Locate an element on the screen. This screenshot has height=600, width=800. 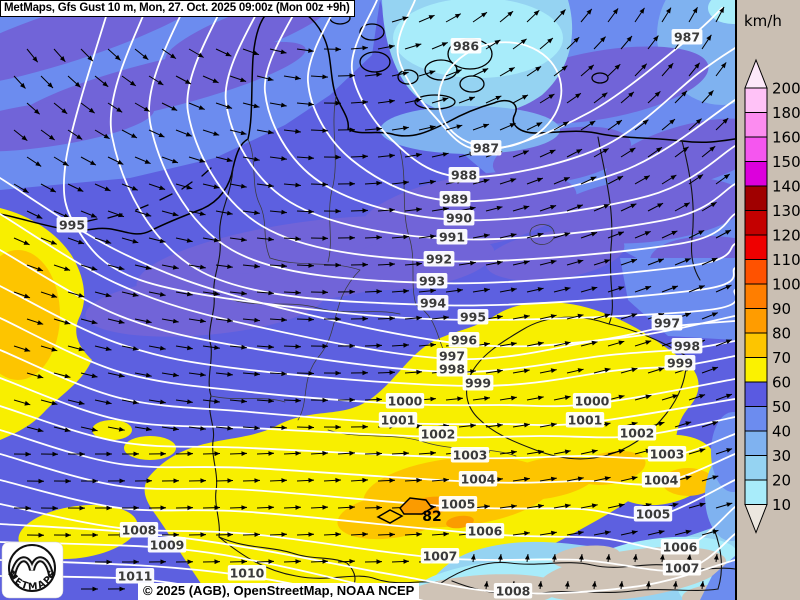
isobar-label: 1000 is located at coordinates (405, 401).